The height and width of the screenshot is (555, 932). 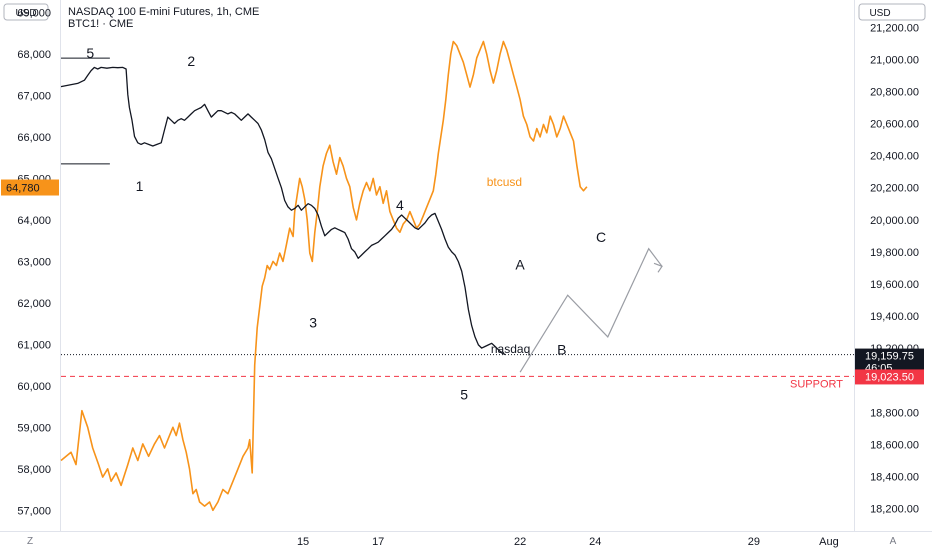 I want to click on left-currency-button: USD, so click(x=26, y=12).